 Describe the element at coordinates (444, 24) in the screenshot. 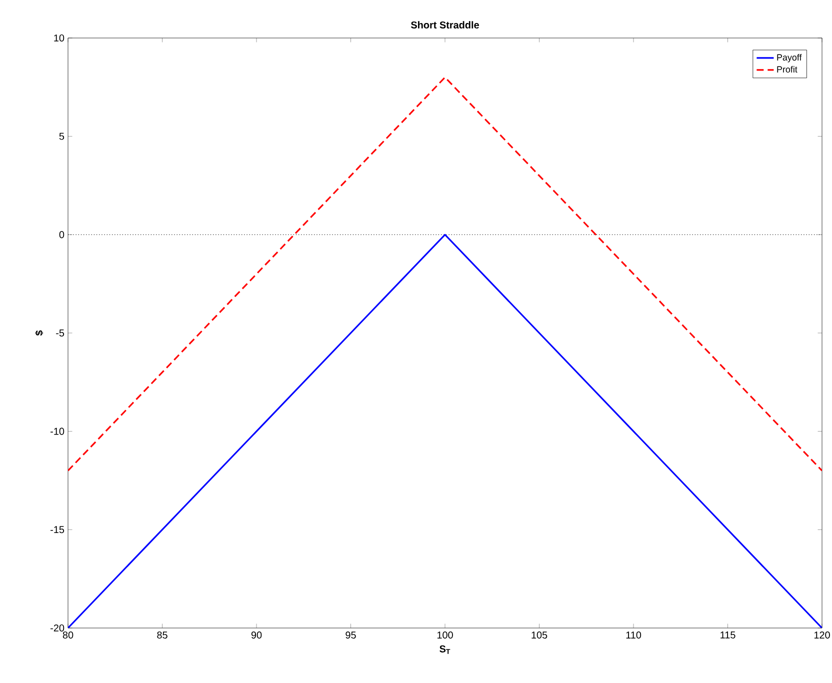

I see `chart-title: Short Straddle` at that location.